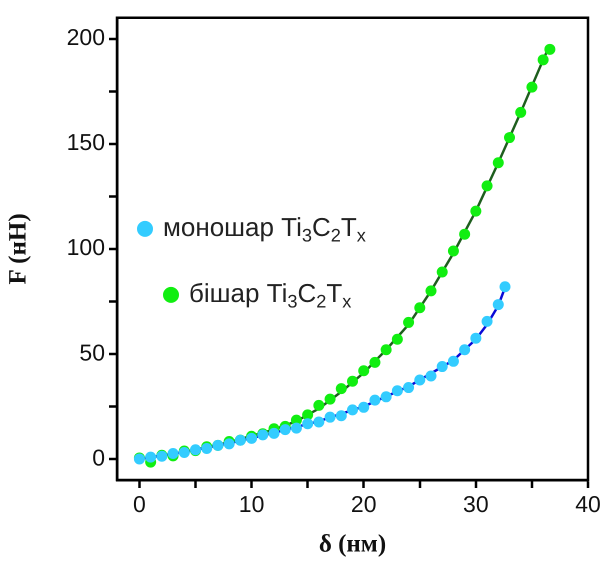 This screenshot has width=606, height=564. What do you see at coordinates (85, 37) in the screenshot?
I see `y-tick-label: 200` at bounding box center [85, 37].